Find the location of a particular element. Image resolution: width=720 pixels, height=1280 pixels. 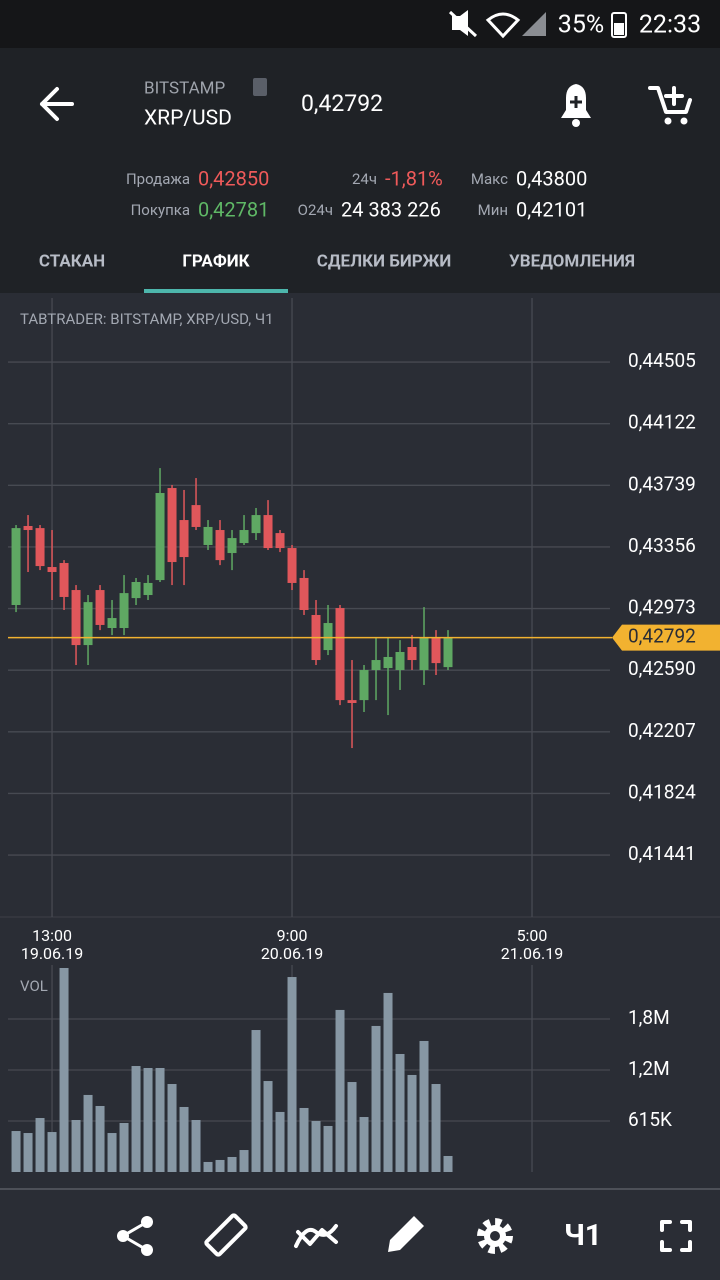

share-button is located at coordinates (135, 1236).